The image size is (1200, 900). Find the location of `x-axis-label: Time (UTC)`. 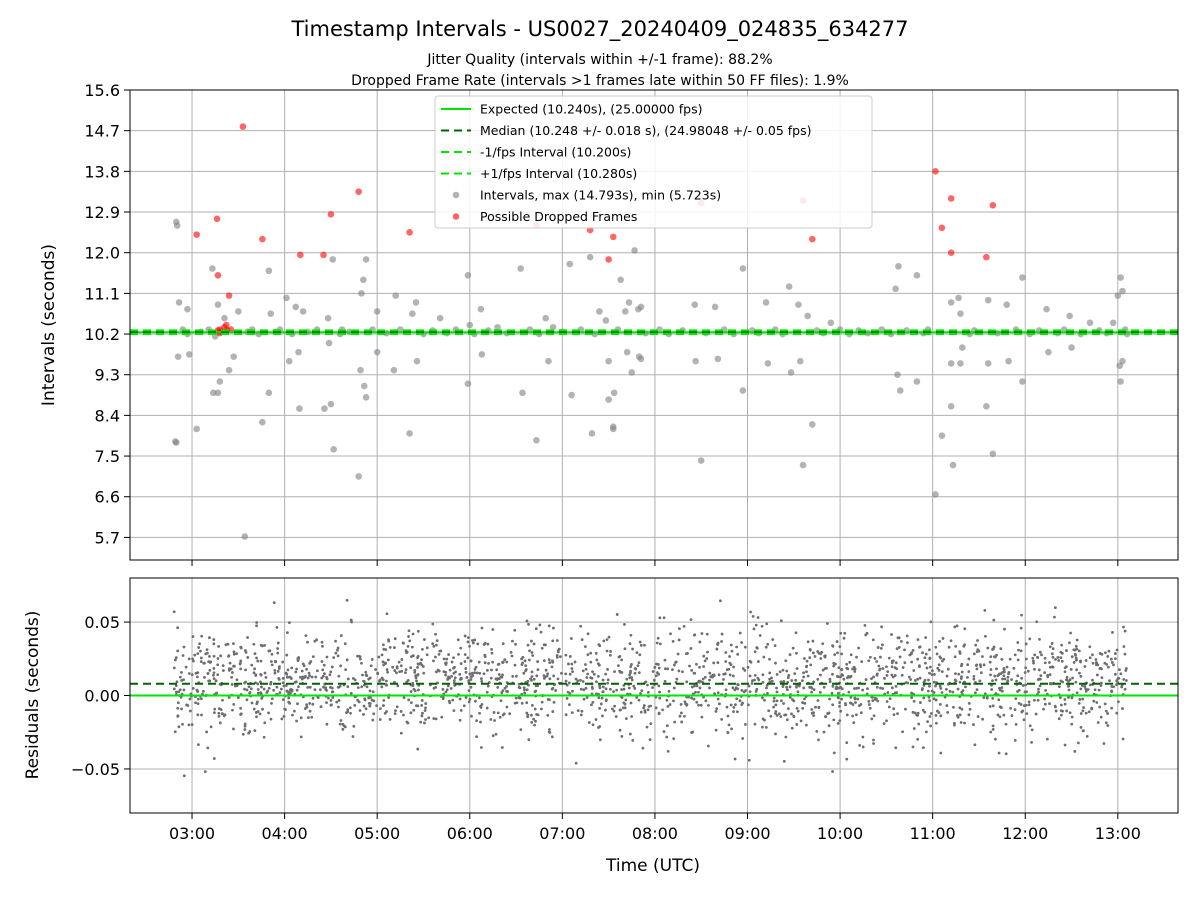

x-axis-label: Time (UTC) is located at coordinates (652, 866).